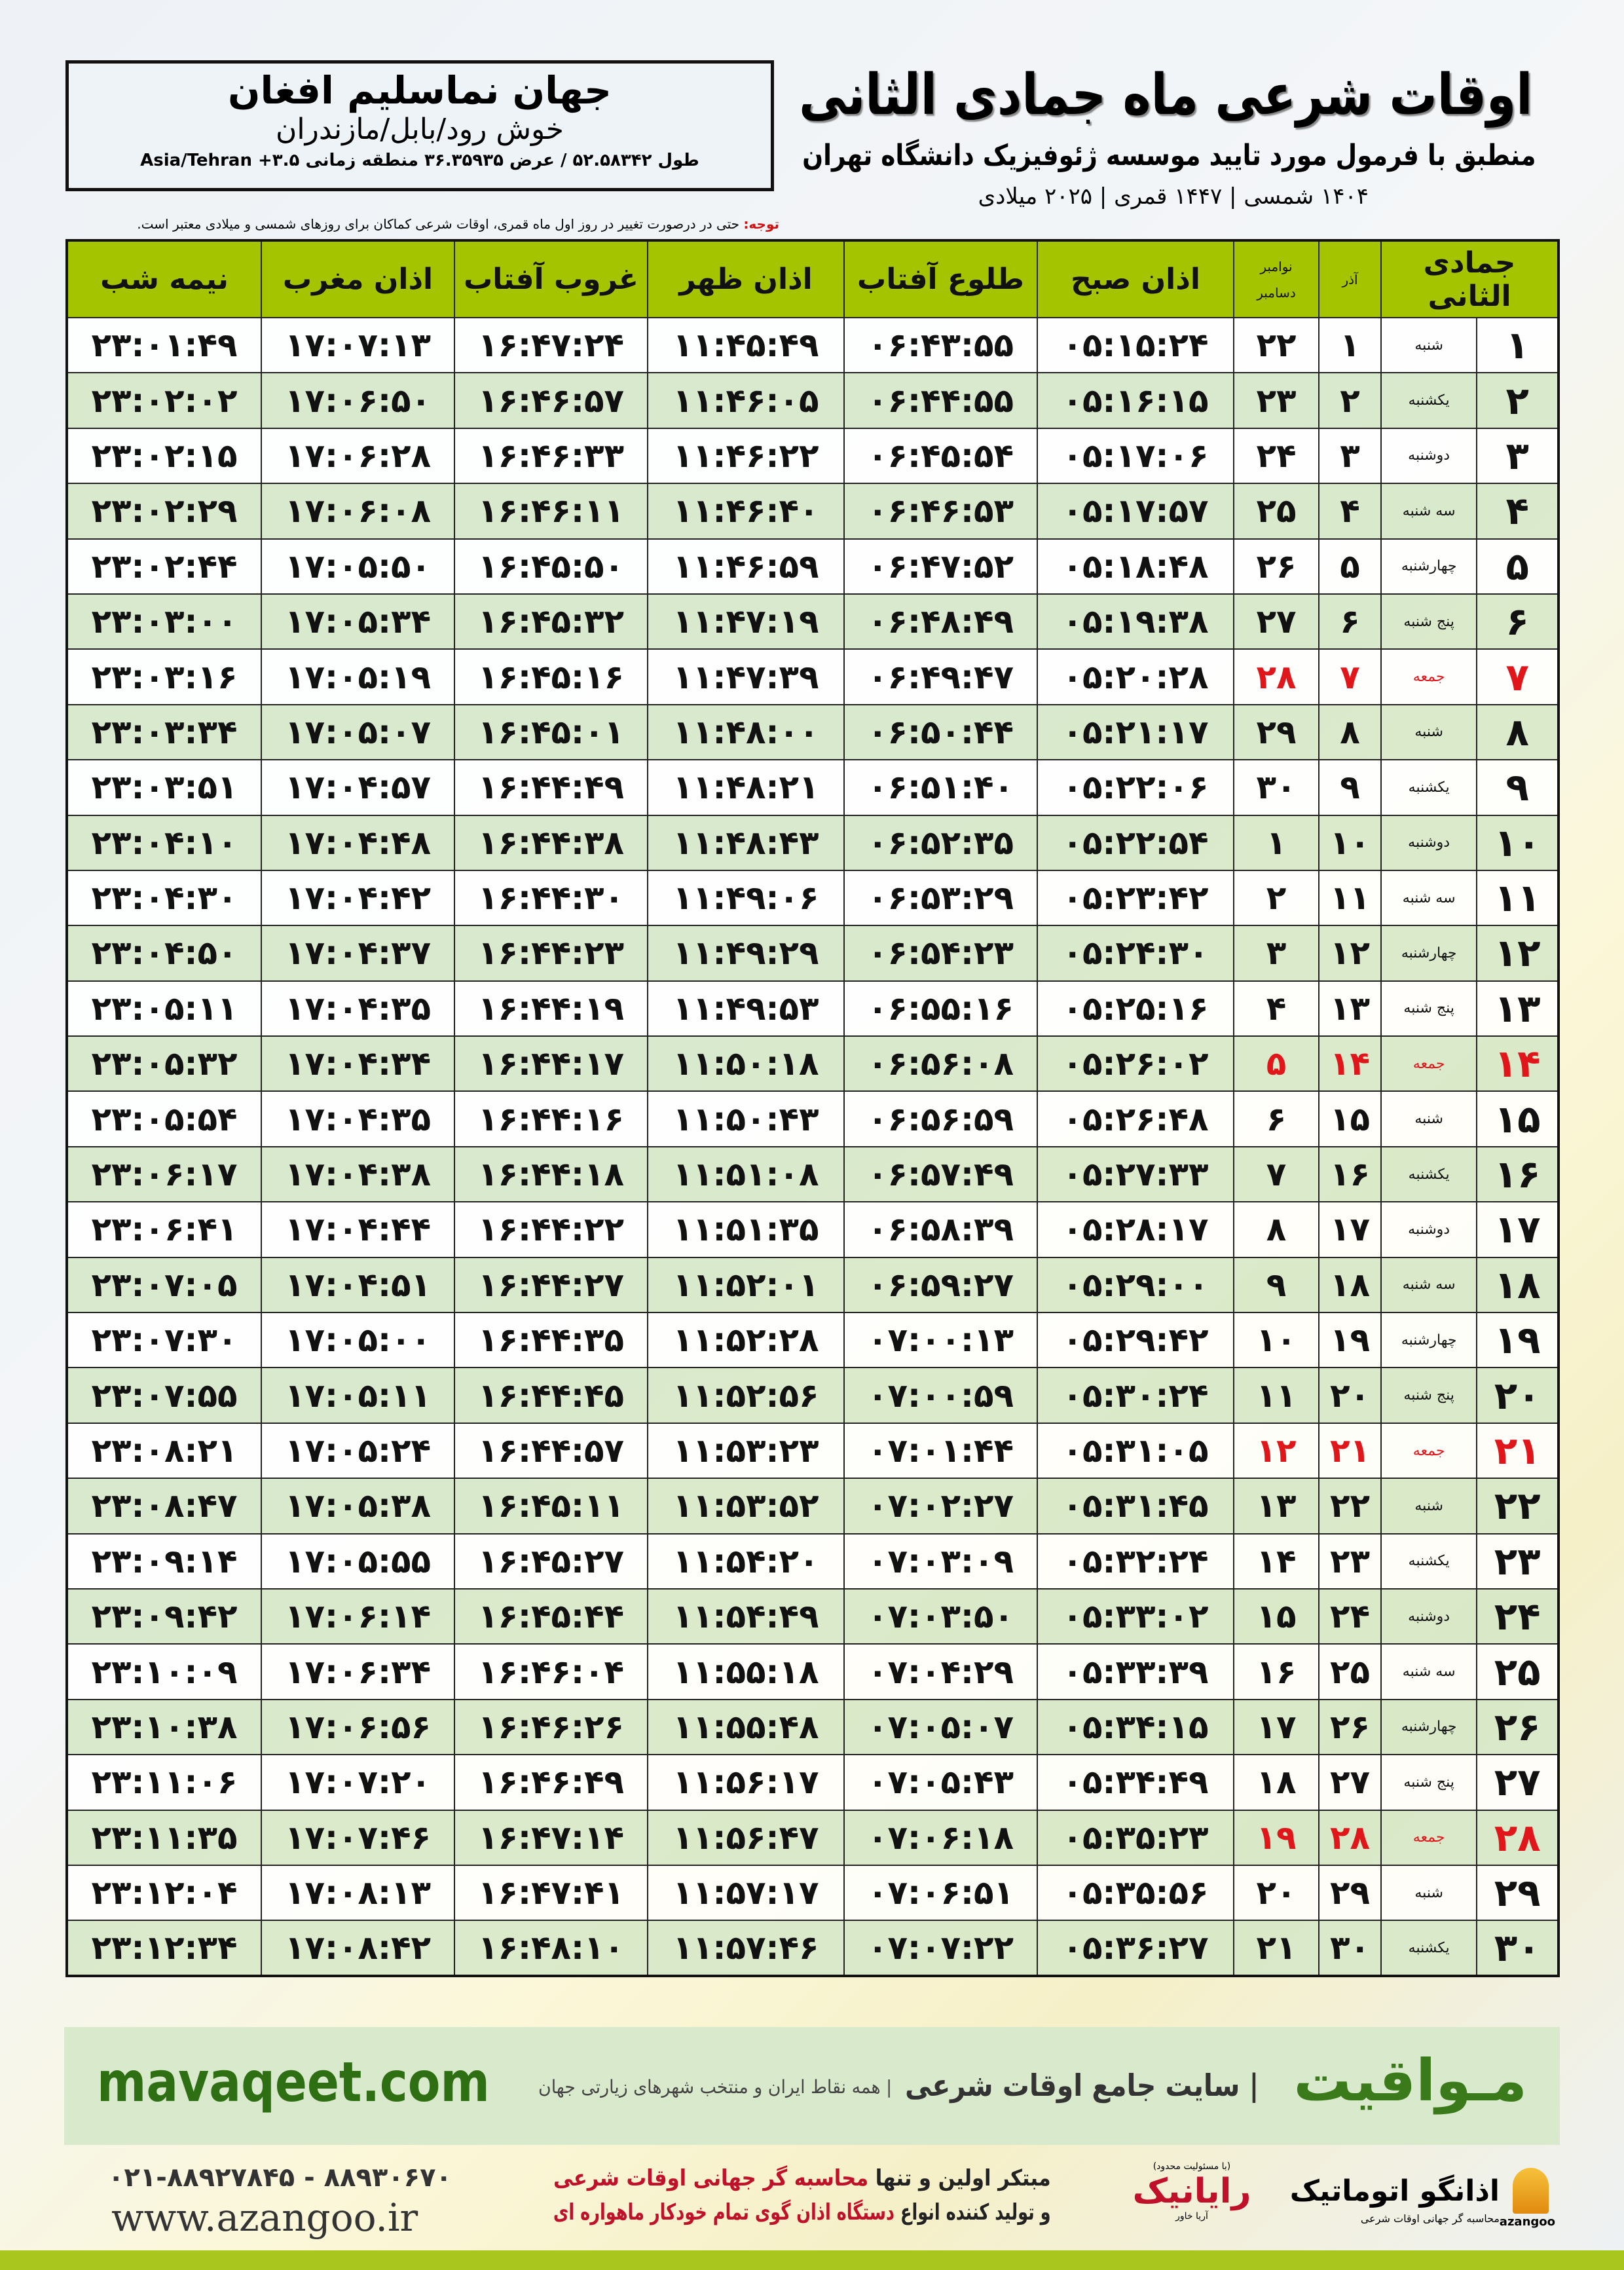  I want to click on day-number: ۲۰, so click(1517, 1395).